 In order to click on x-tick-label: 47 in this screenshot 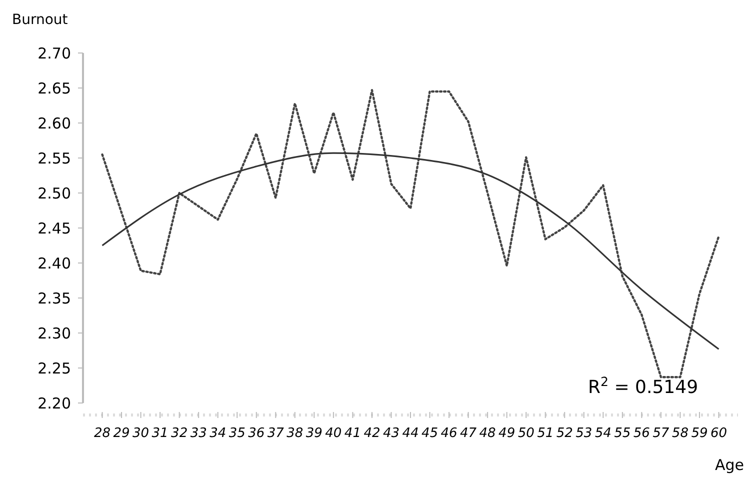, I will do `click(469, 433)`.